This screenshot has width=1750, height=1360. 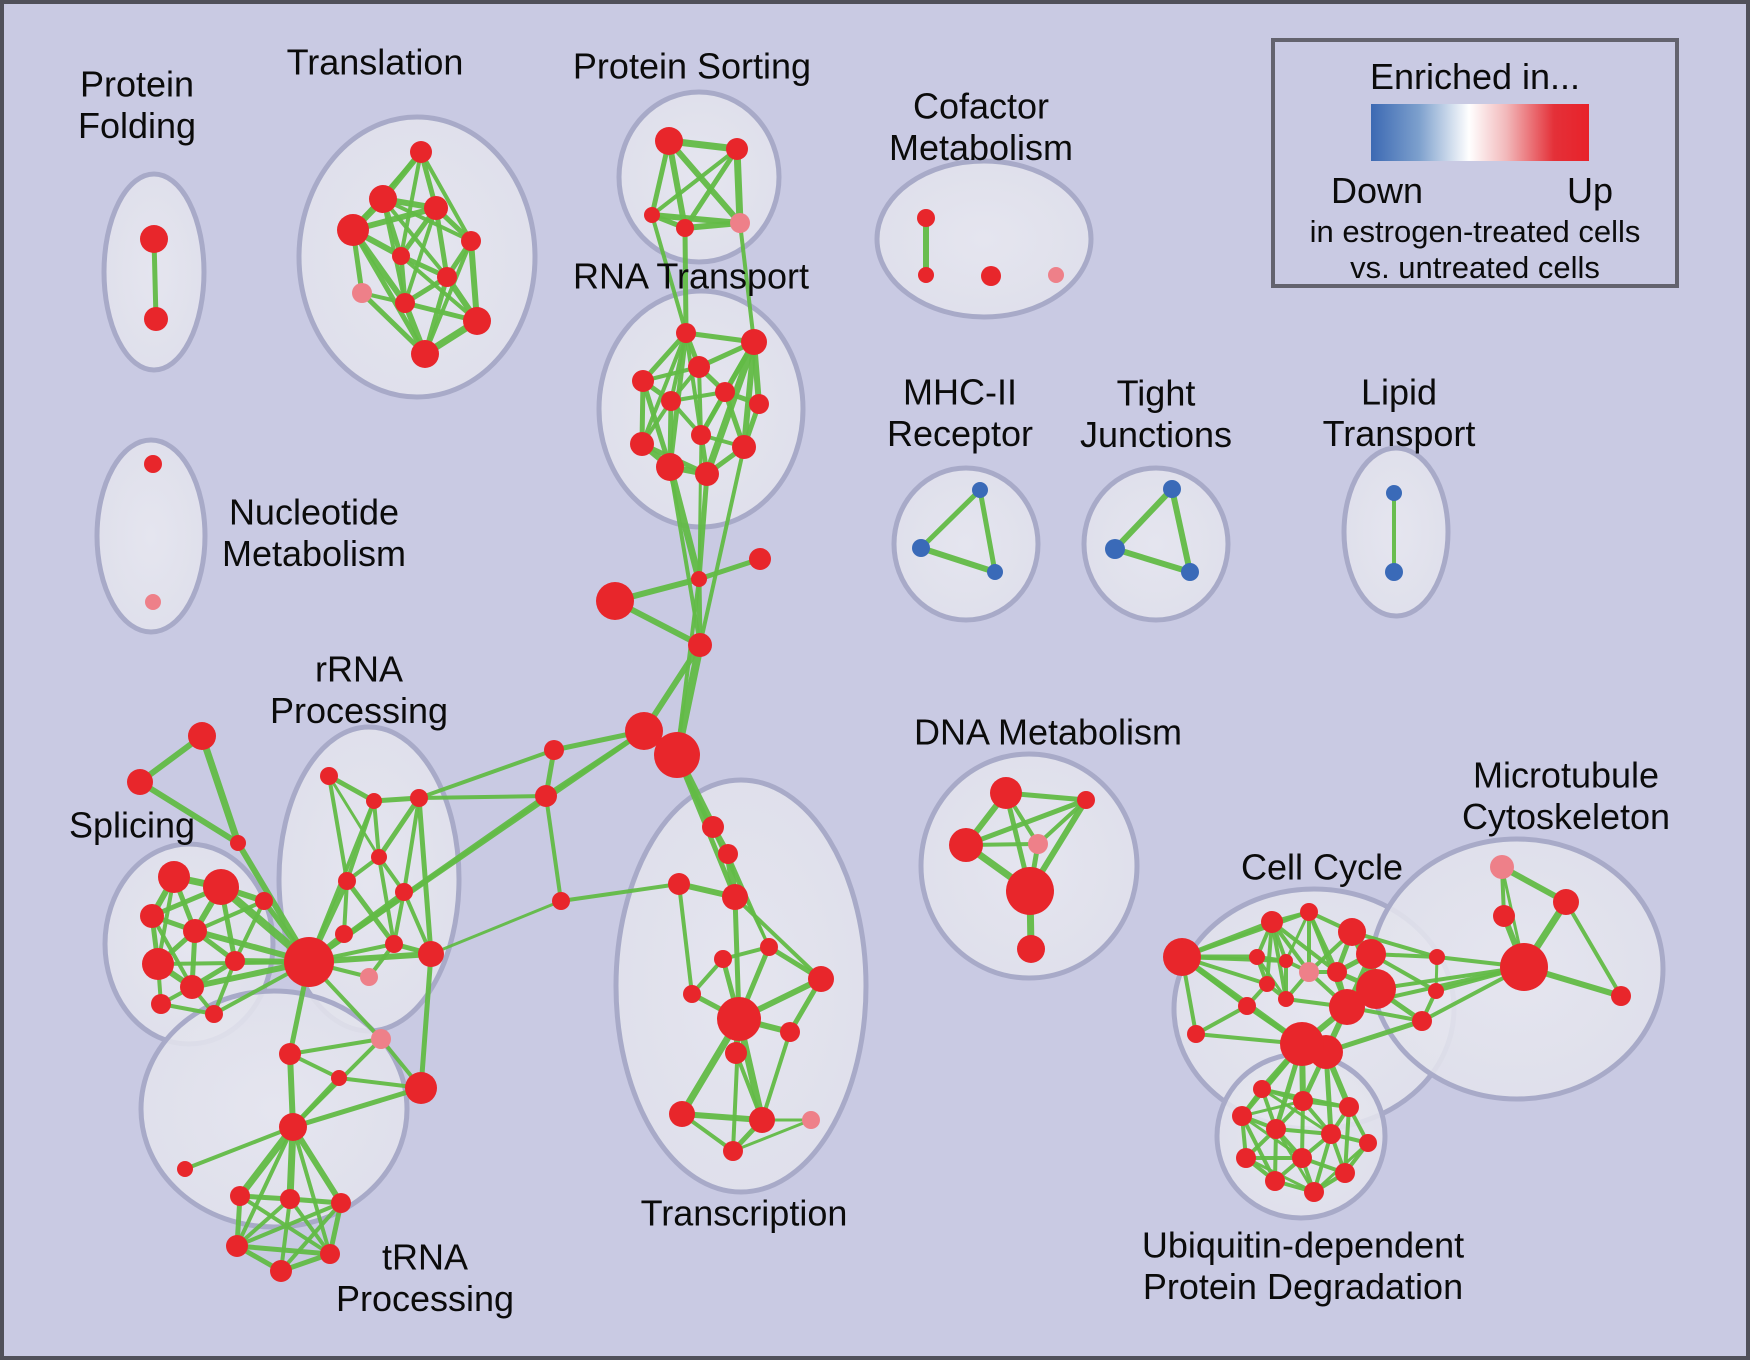 I want to click on node-tj3, so click(x=1190, y=572).